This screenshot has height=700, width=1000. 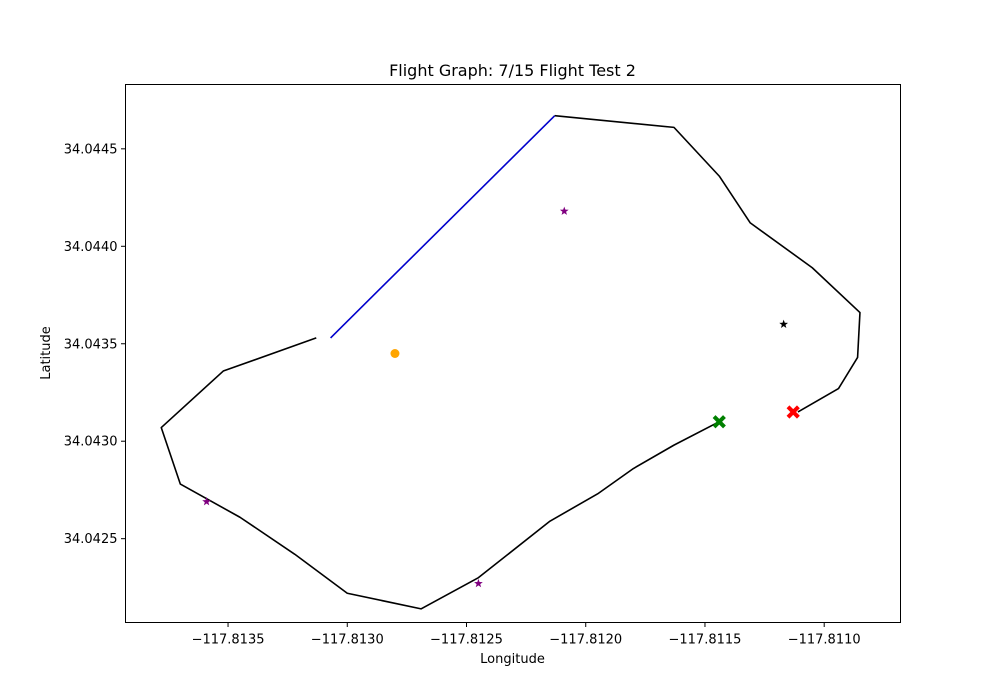 What do you see at coordinates (91, 442) in the screenshot?
I see `y-tick-label: 34.0430` at bounding box center [91, 442].